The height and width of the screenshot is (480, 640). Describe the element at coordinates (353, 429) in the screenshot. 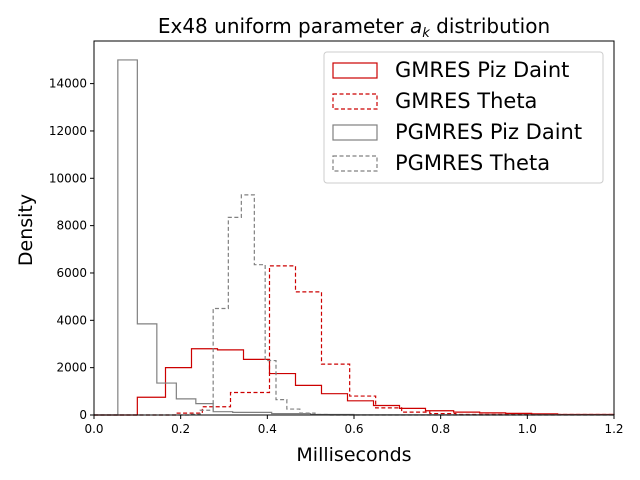

I see `x-tick-label: 0.6` at that location.